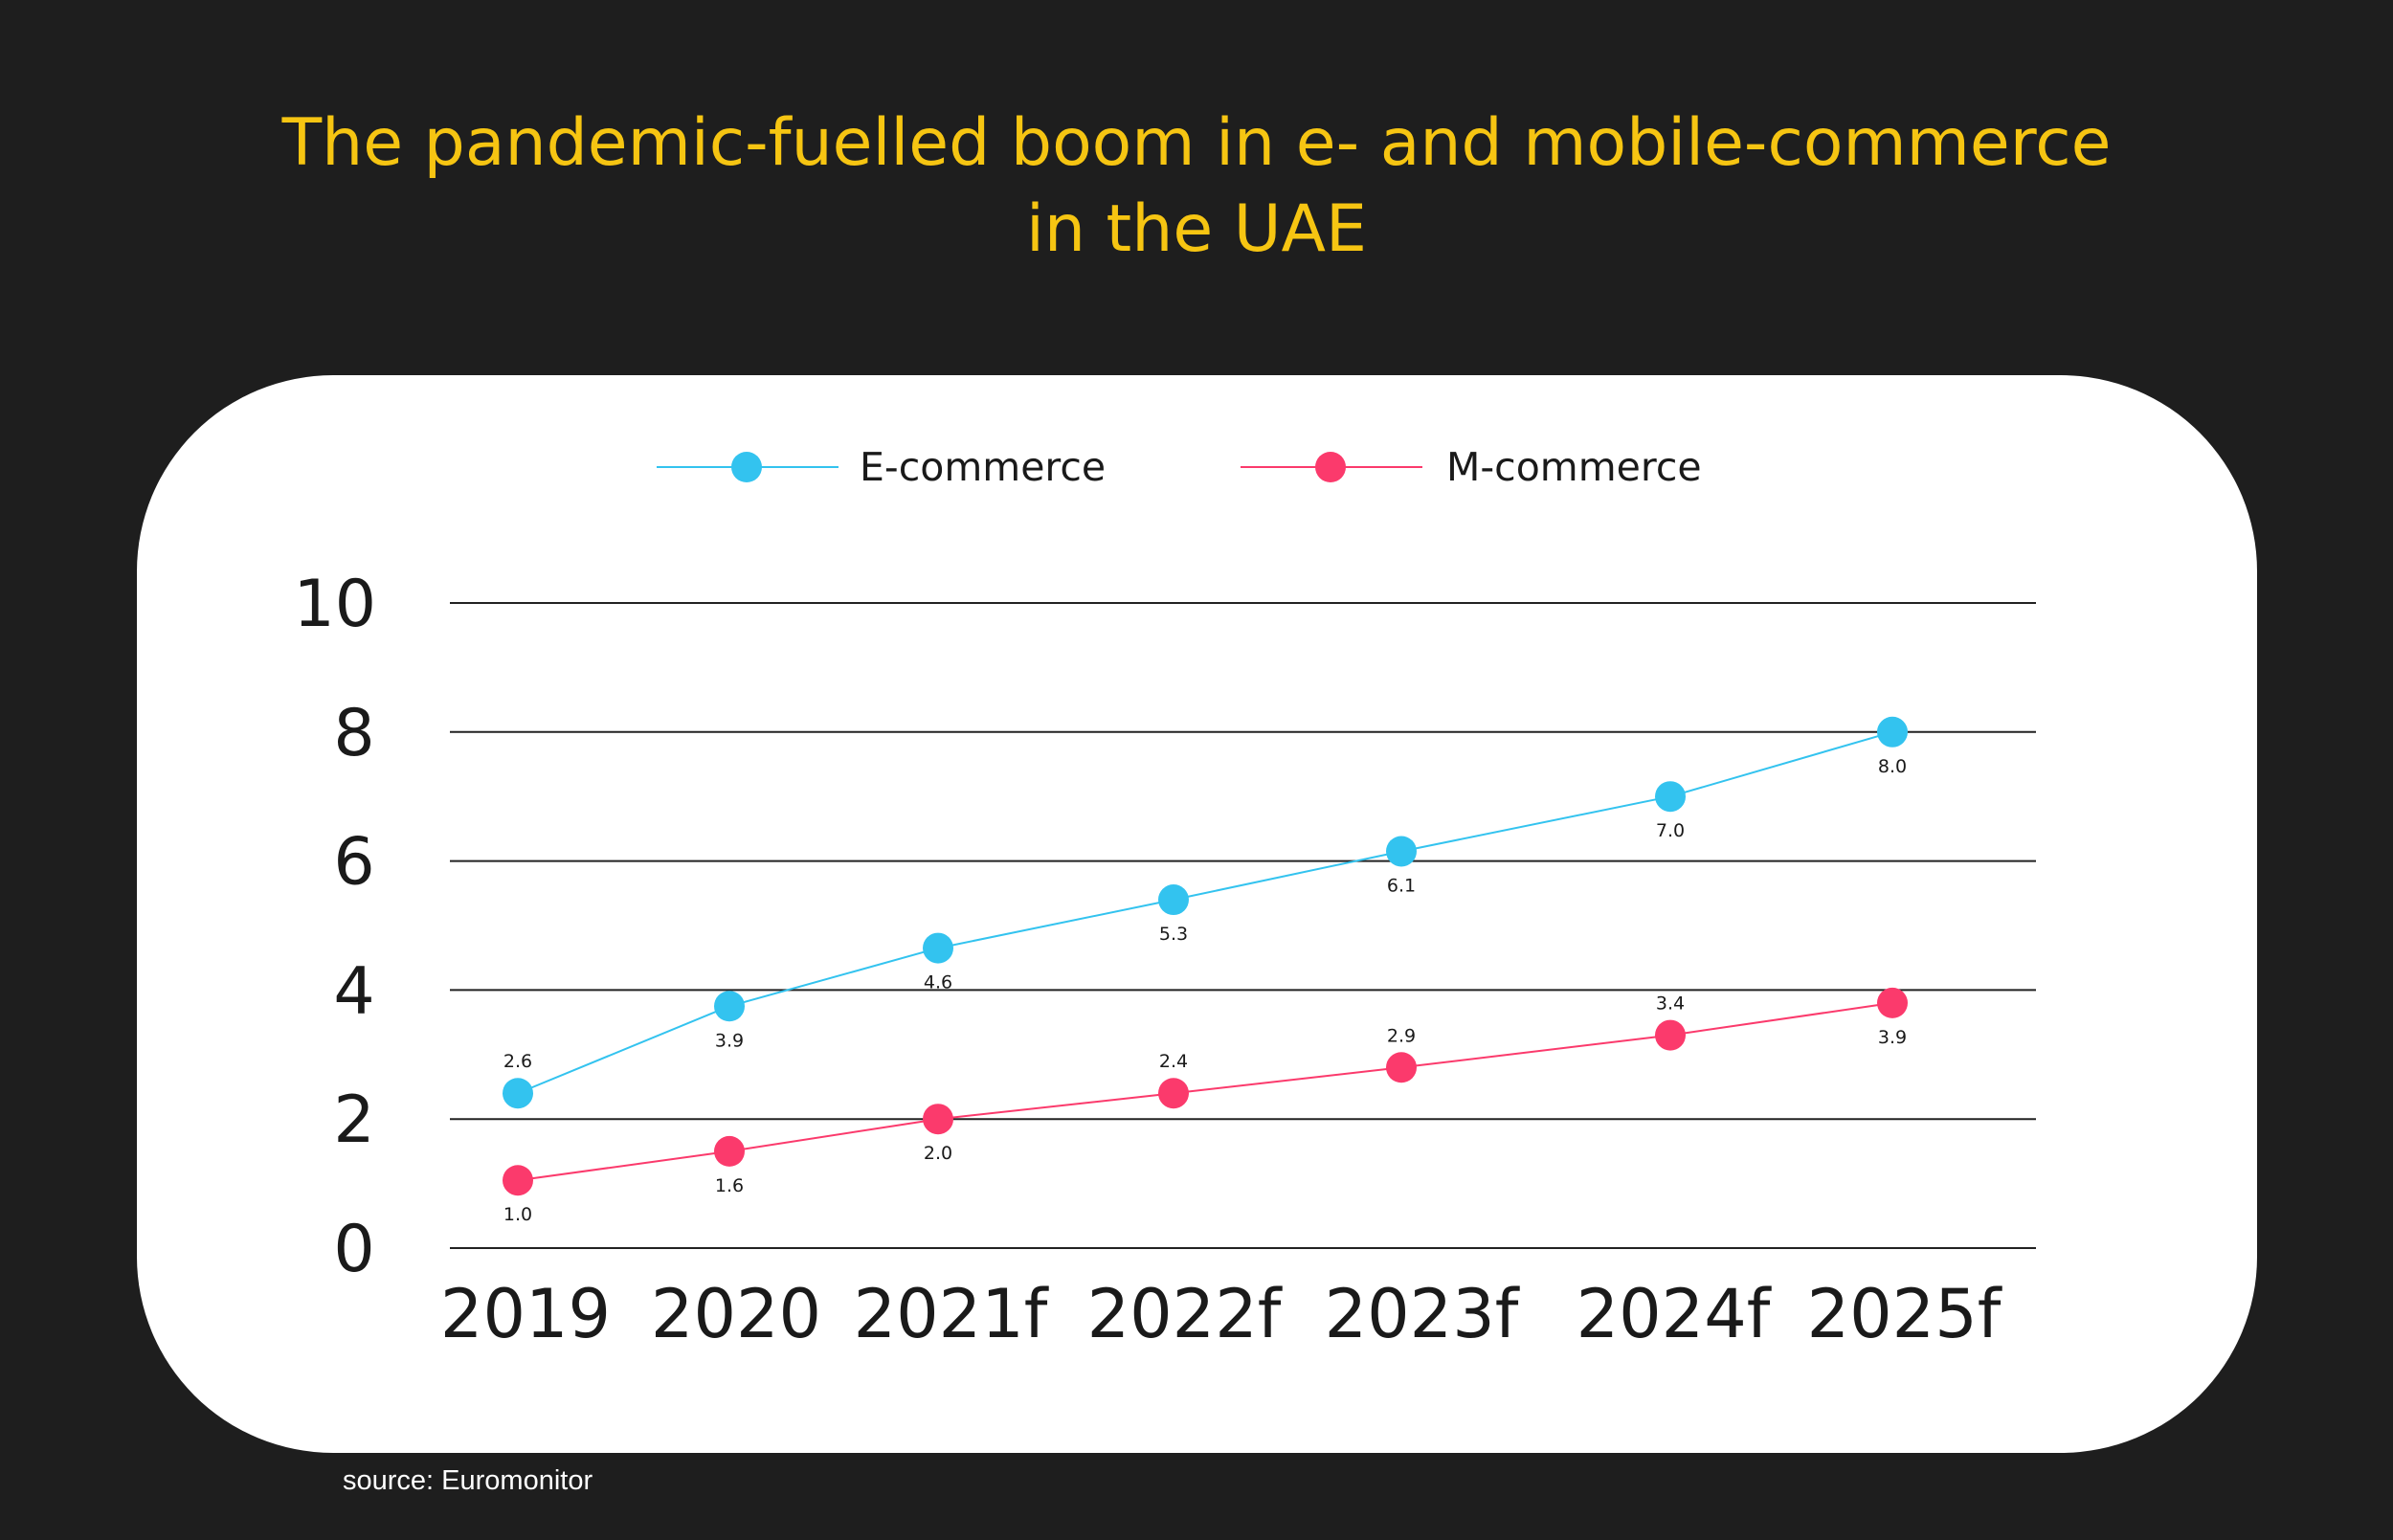 The height and width of the screenshot is (1540, 2393). Describe the element at coordinates (1173, 1061) in the screenshot. I see `data-label: 2.4` at that location.